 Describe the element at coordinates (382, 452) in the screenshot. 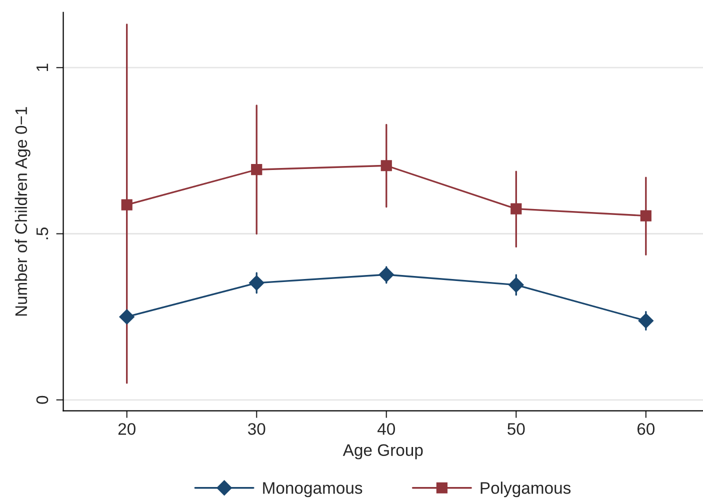

I see `x-axis-title: Age Group` at that location.